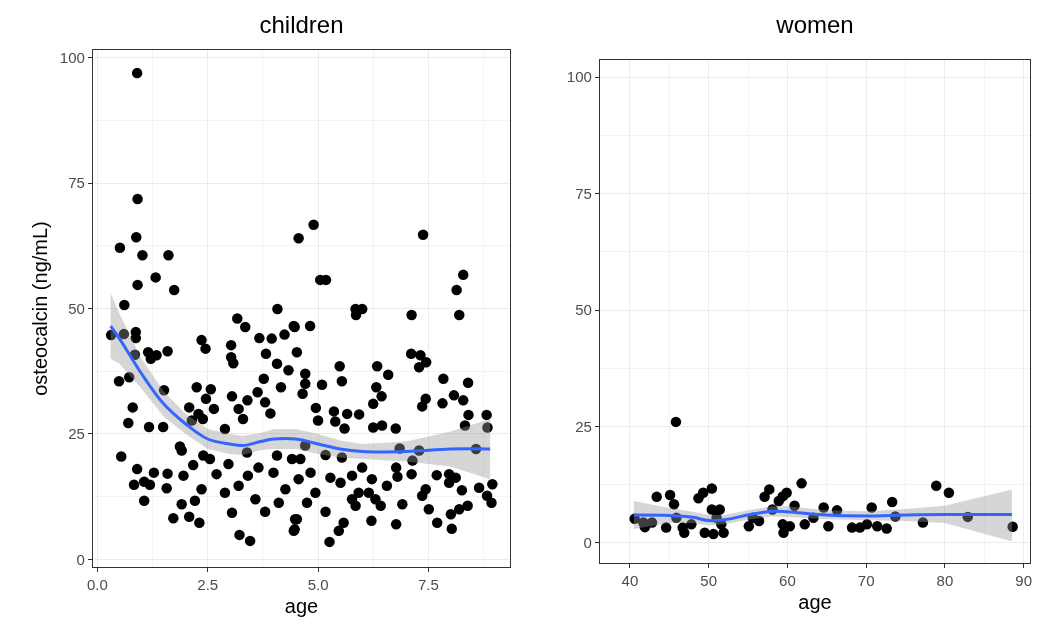 The height and width of the screenshot is (631, 1039). What do you see at coordinates (97, 585) in the screenshot?
I see `x-tick-label: 0.0` at bounding box center [97, 585].